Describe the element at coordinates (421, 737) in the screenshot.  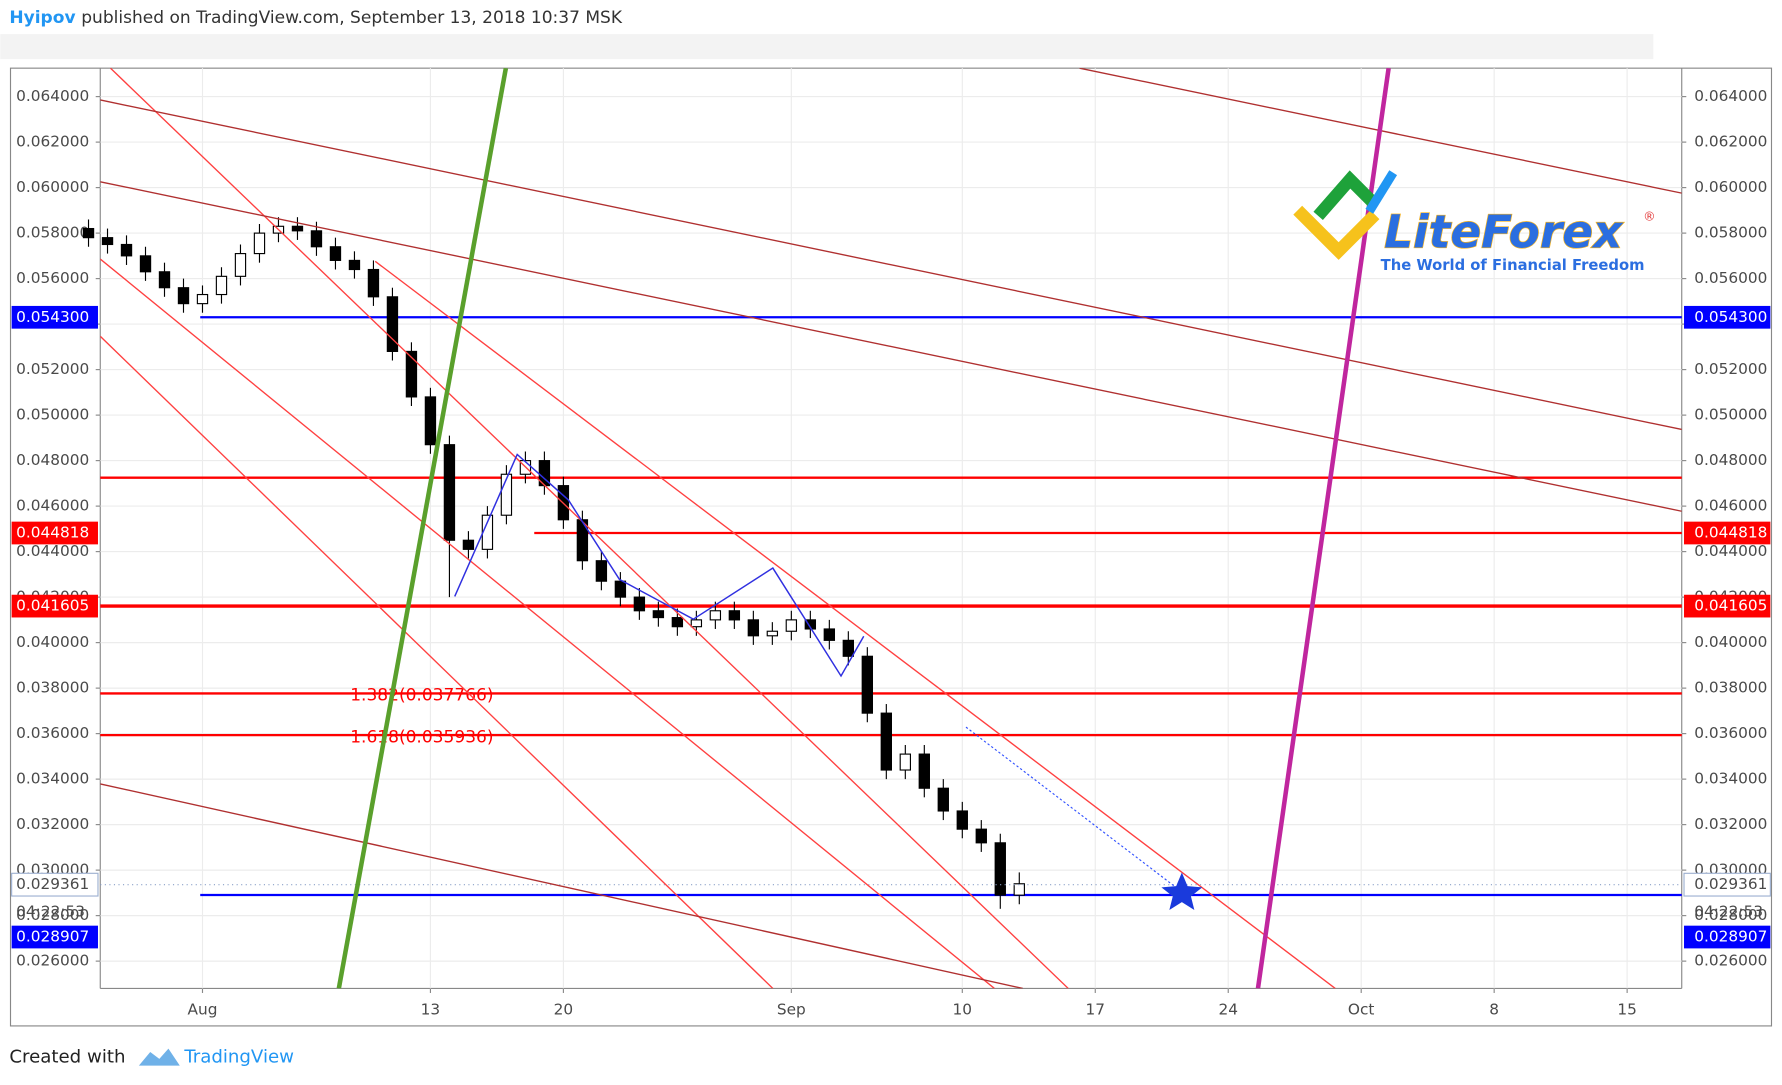
I see `level-text: 1.618(0.035936)` at that location.